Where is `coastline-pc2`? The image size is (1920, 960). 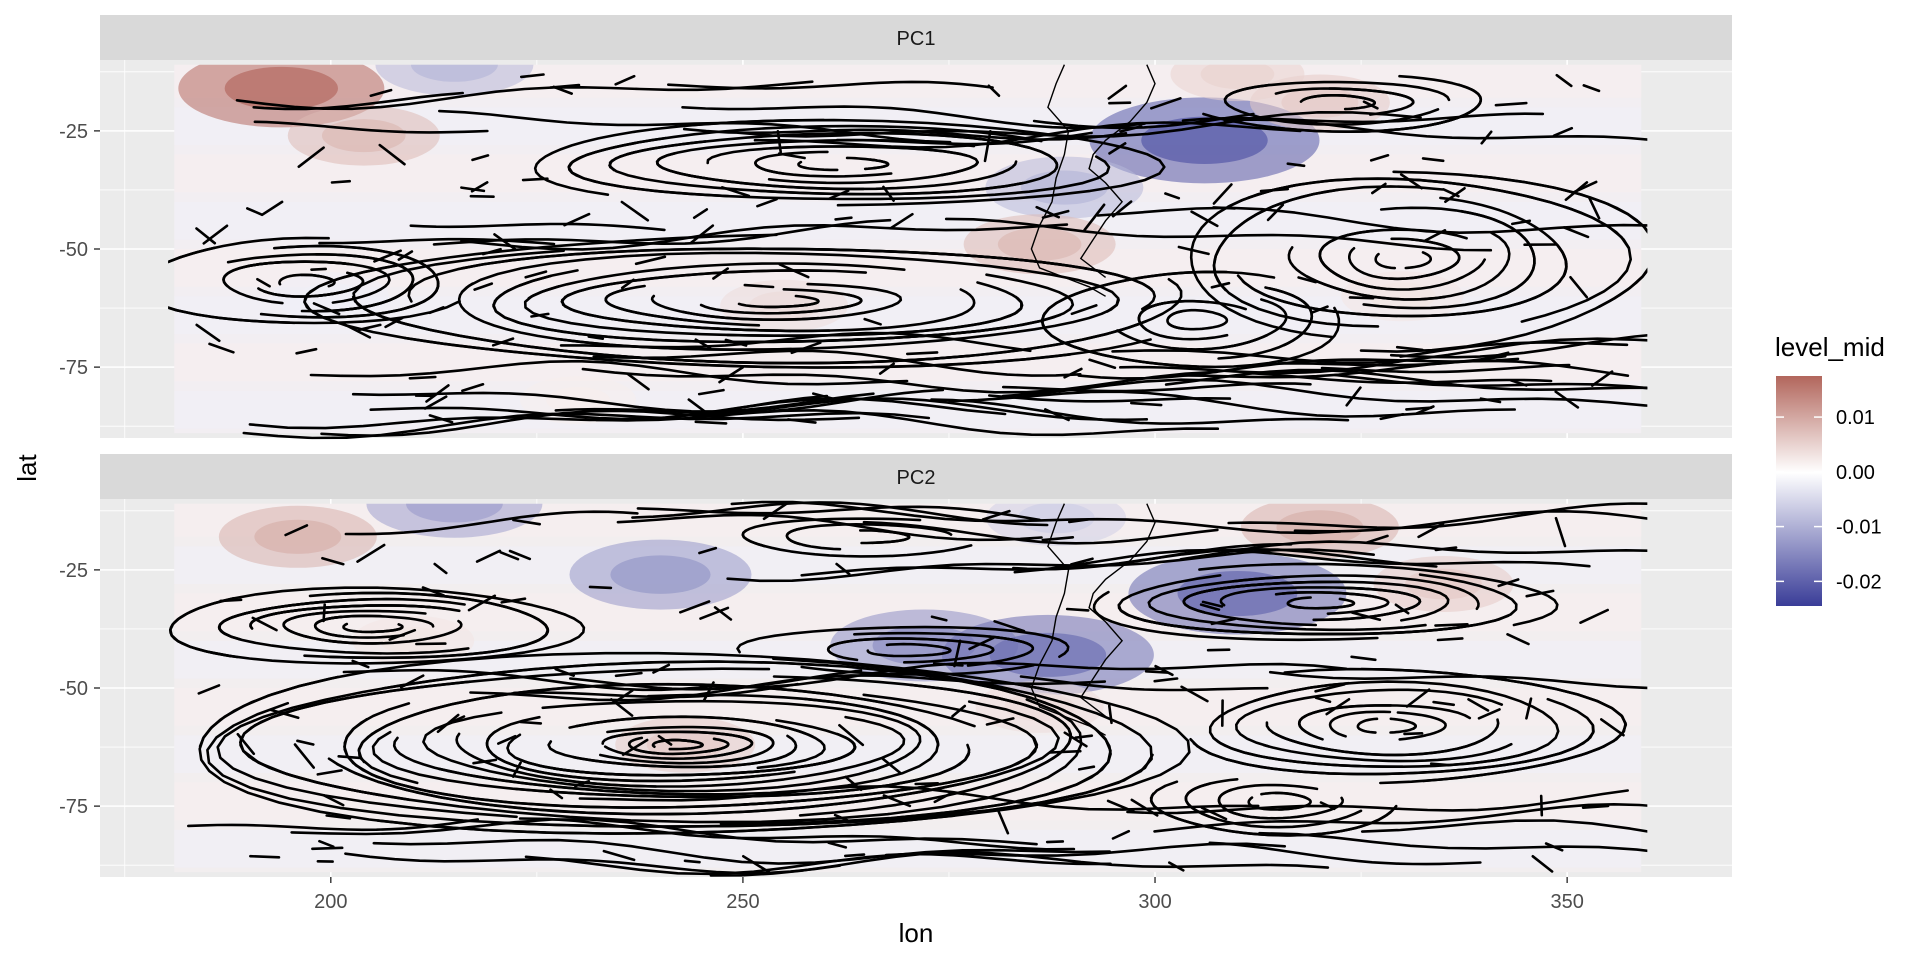 coastline-pc2 is located at coordinates (1093, 619).